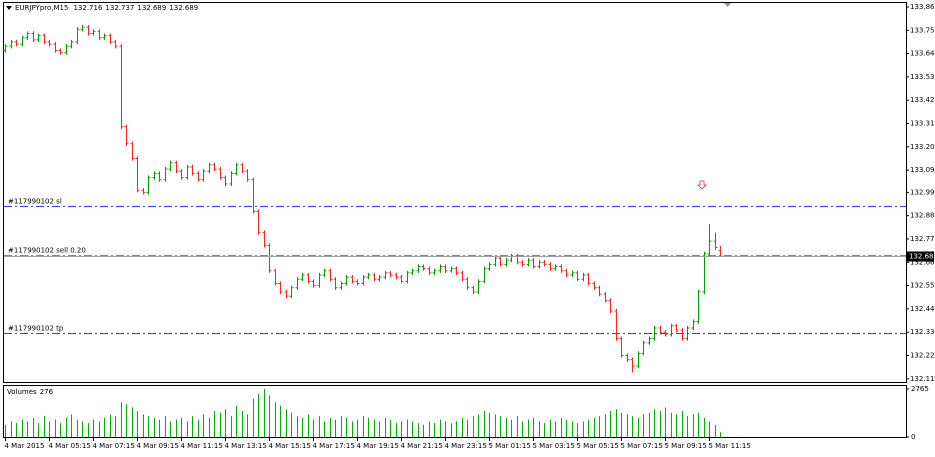  I want to click on sell-arrow, so click(702, 185).